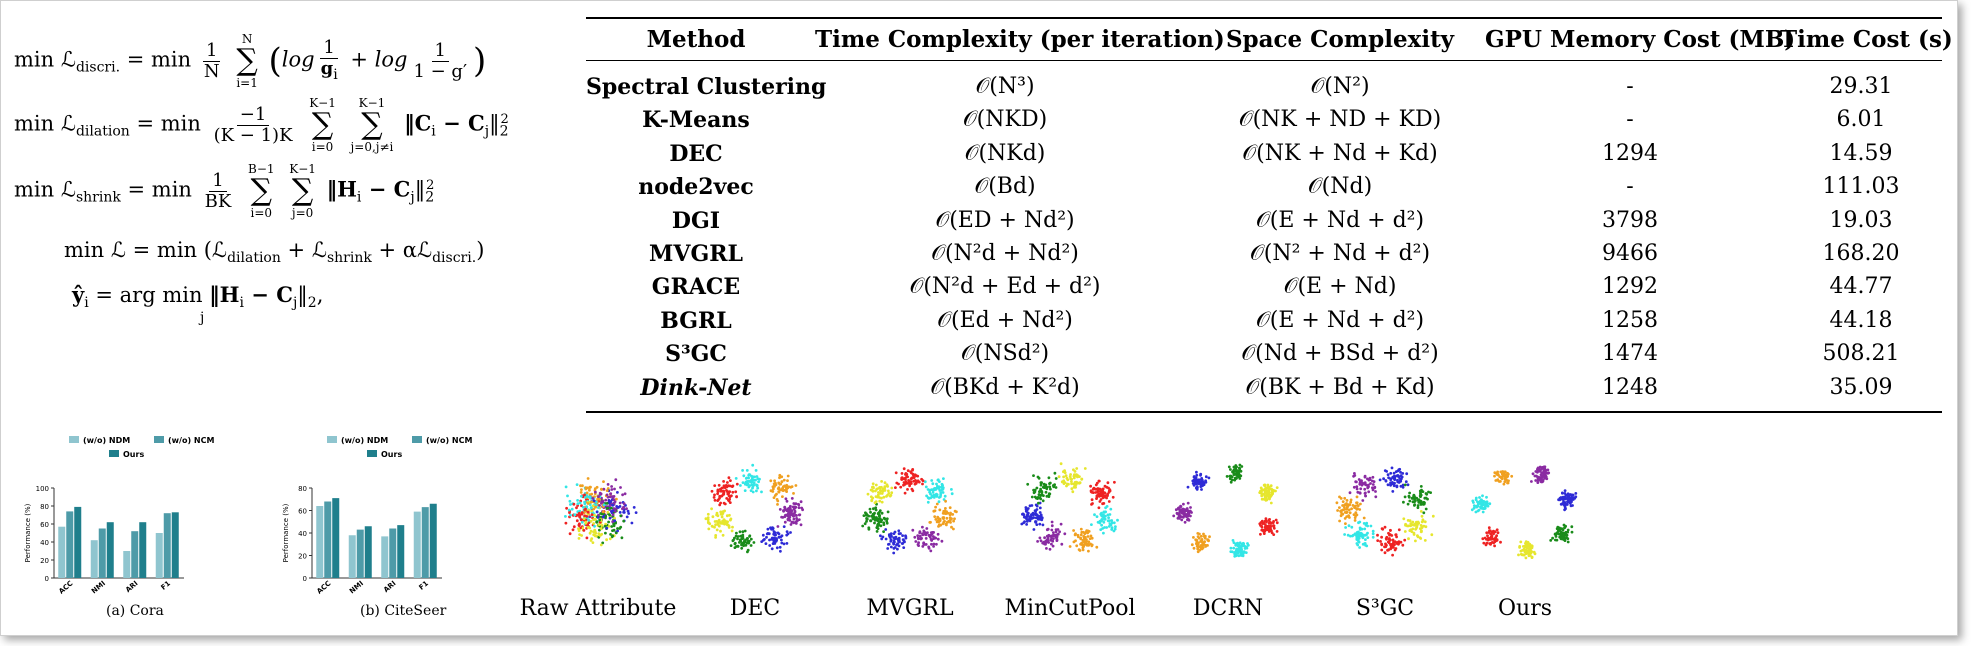 The image size is (1971, 646). What do you see at coordinates (754, 508) in the screenshot?
I see `tsne-plot` at bounding box center [754, 508].